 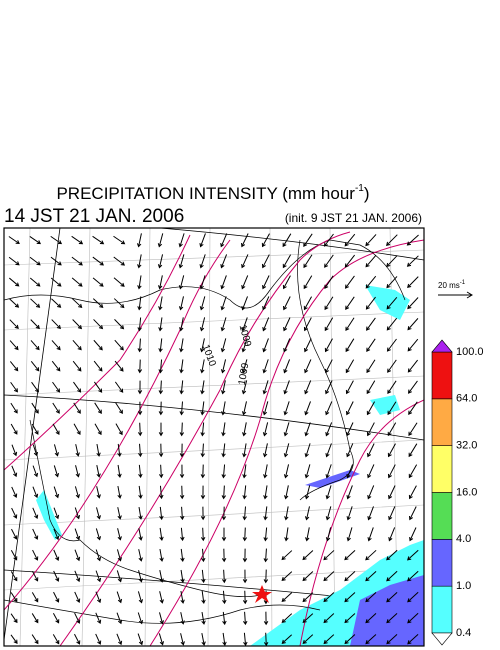 I want to click on colorbar-label: 64.0, so click(x=466, y=399).